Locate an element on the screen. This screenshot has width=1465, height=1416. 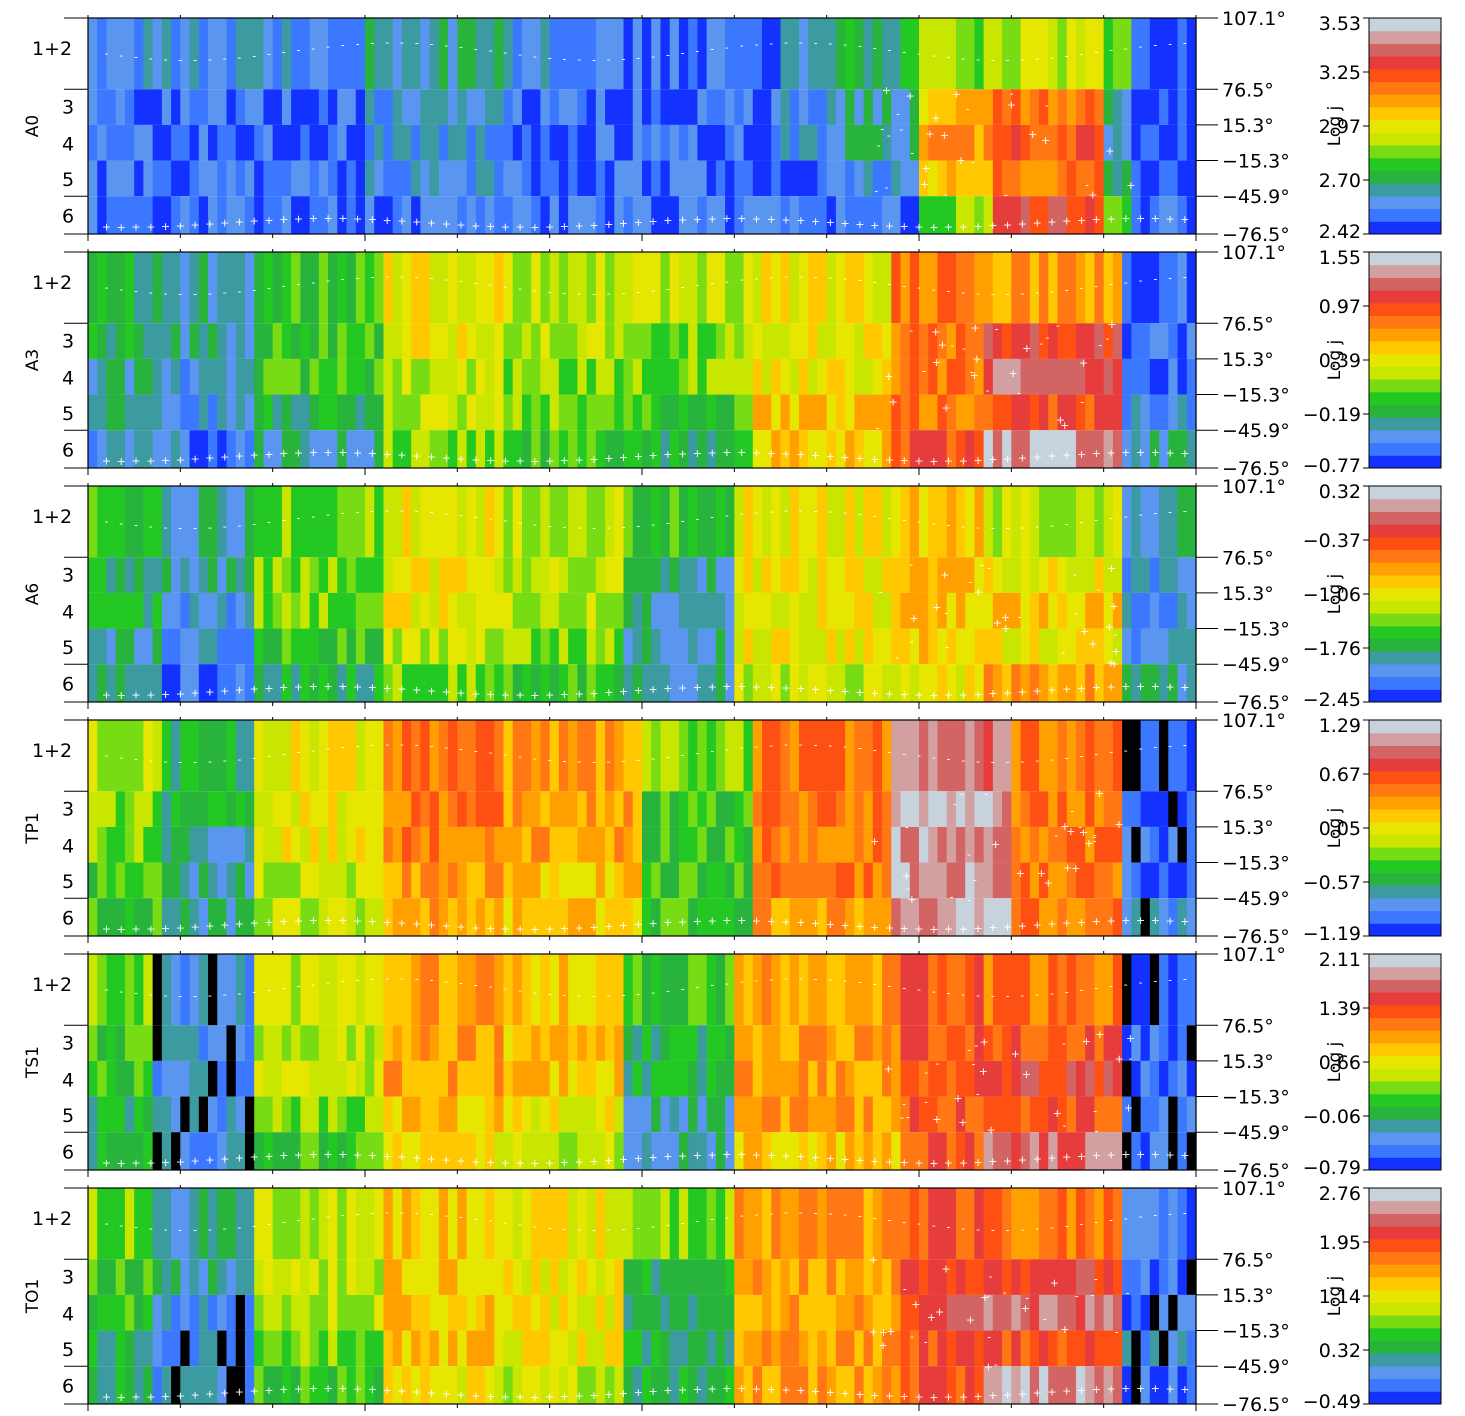
colorbar-swatch is located at coordinates (1405, 543).